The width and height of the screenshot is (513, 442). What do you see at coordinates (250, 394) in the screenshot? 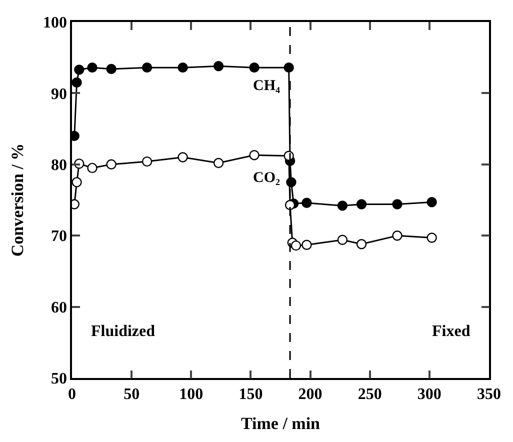
I see `x-tick-label: 150` at bounding box center [250, 394].